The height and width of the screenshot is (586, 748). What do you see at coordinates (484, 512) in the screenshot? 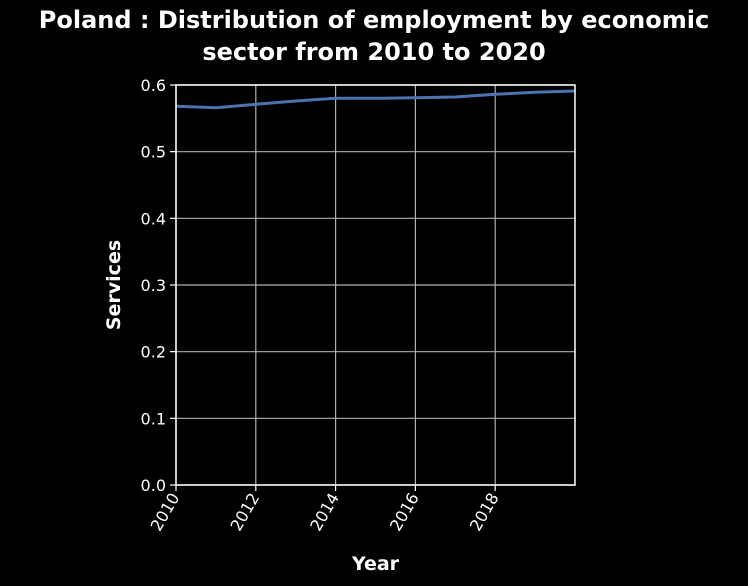
I see `x-tick-label: 2018` at bounding box center [484, 512].